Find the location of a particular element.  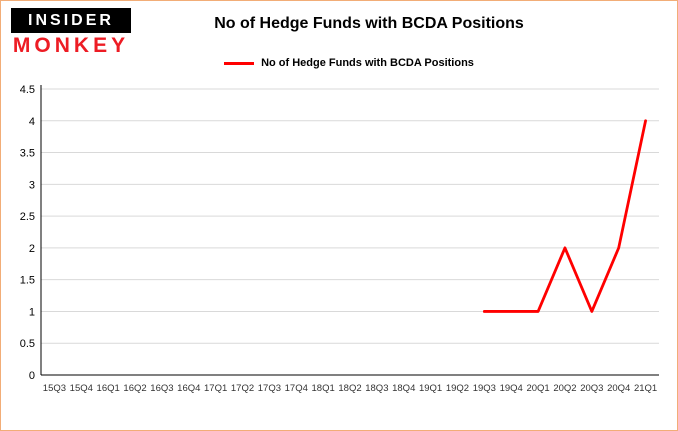

x-tick-label: 20Q4 is located at coordinates (618, 388).